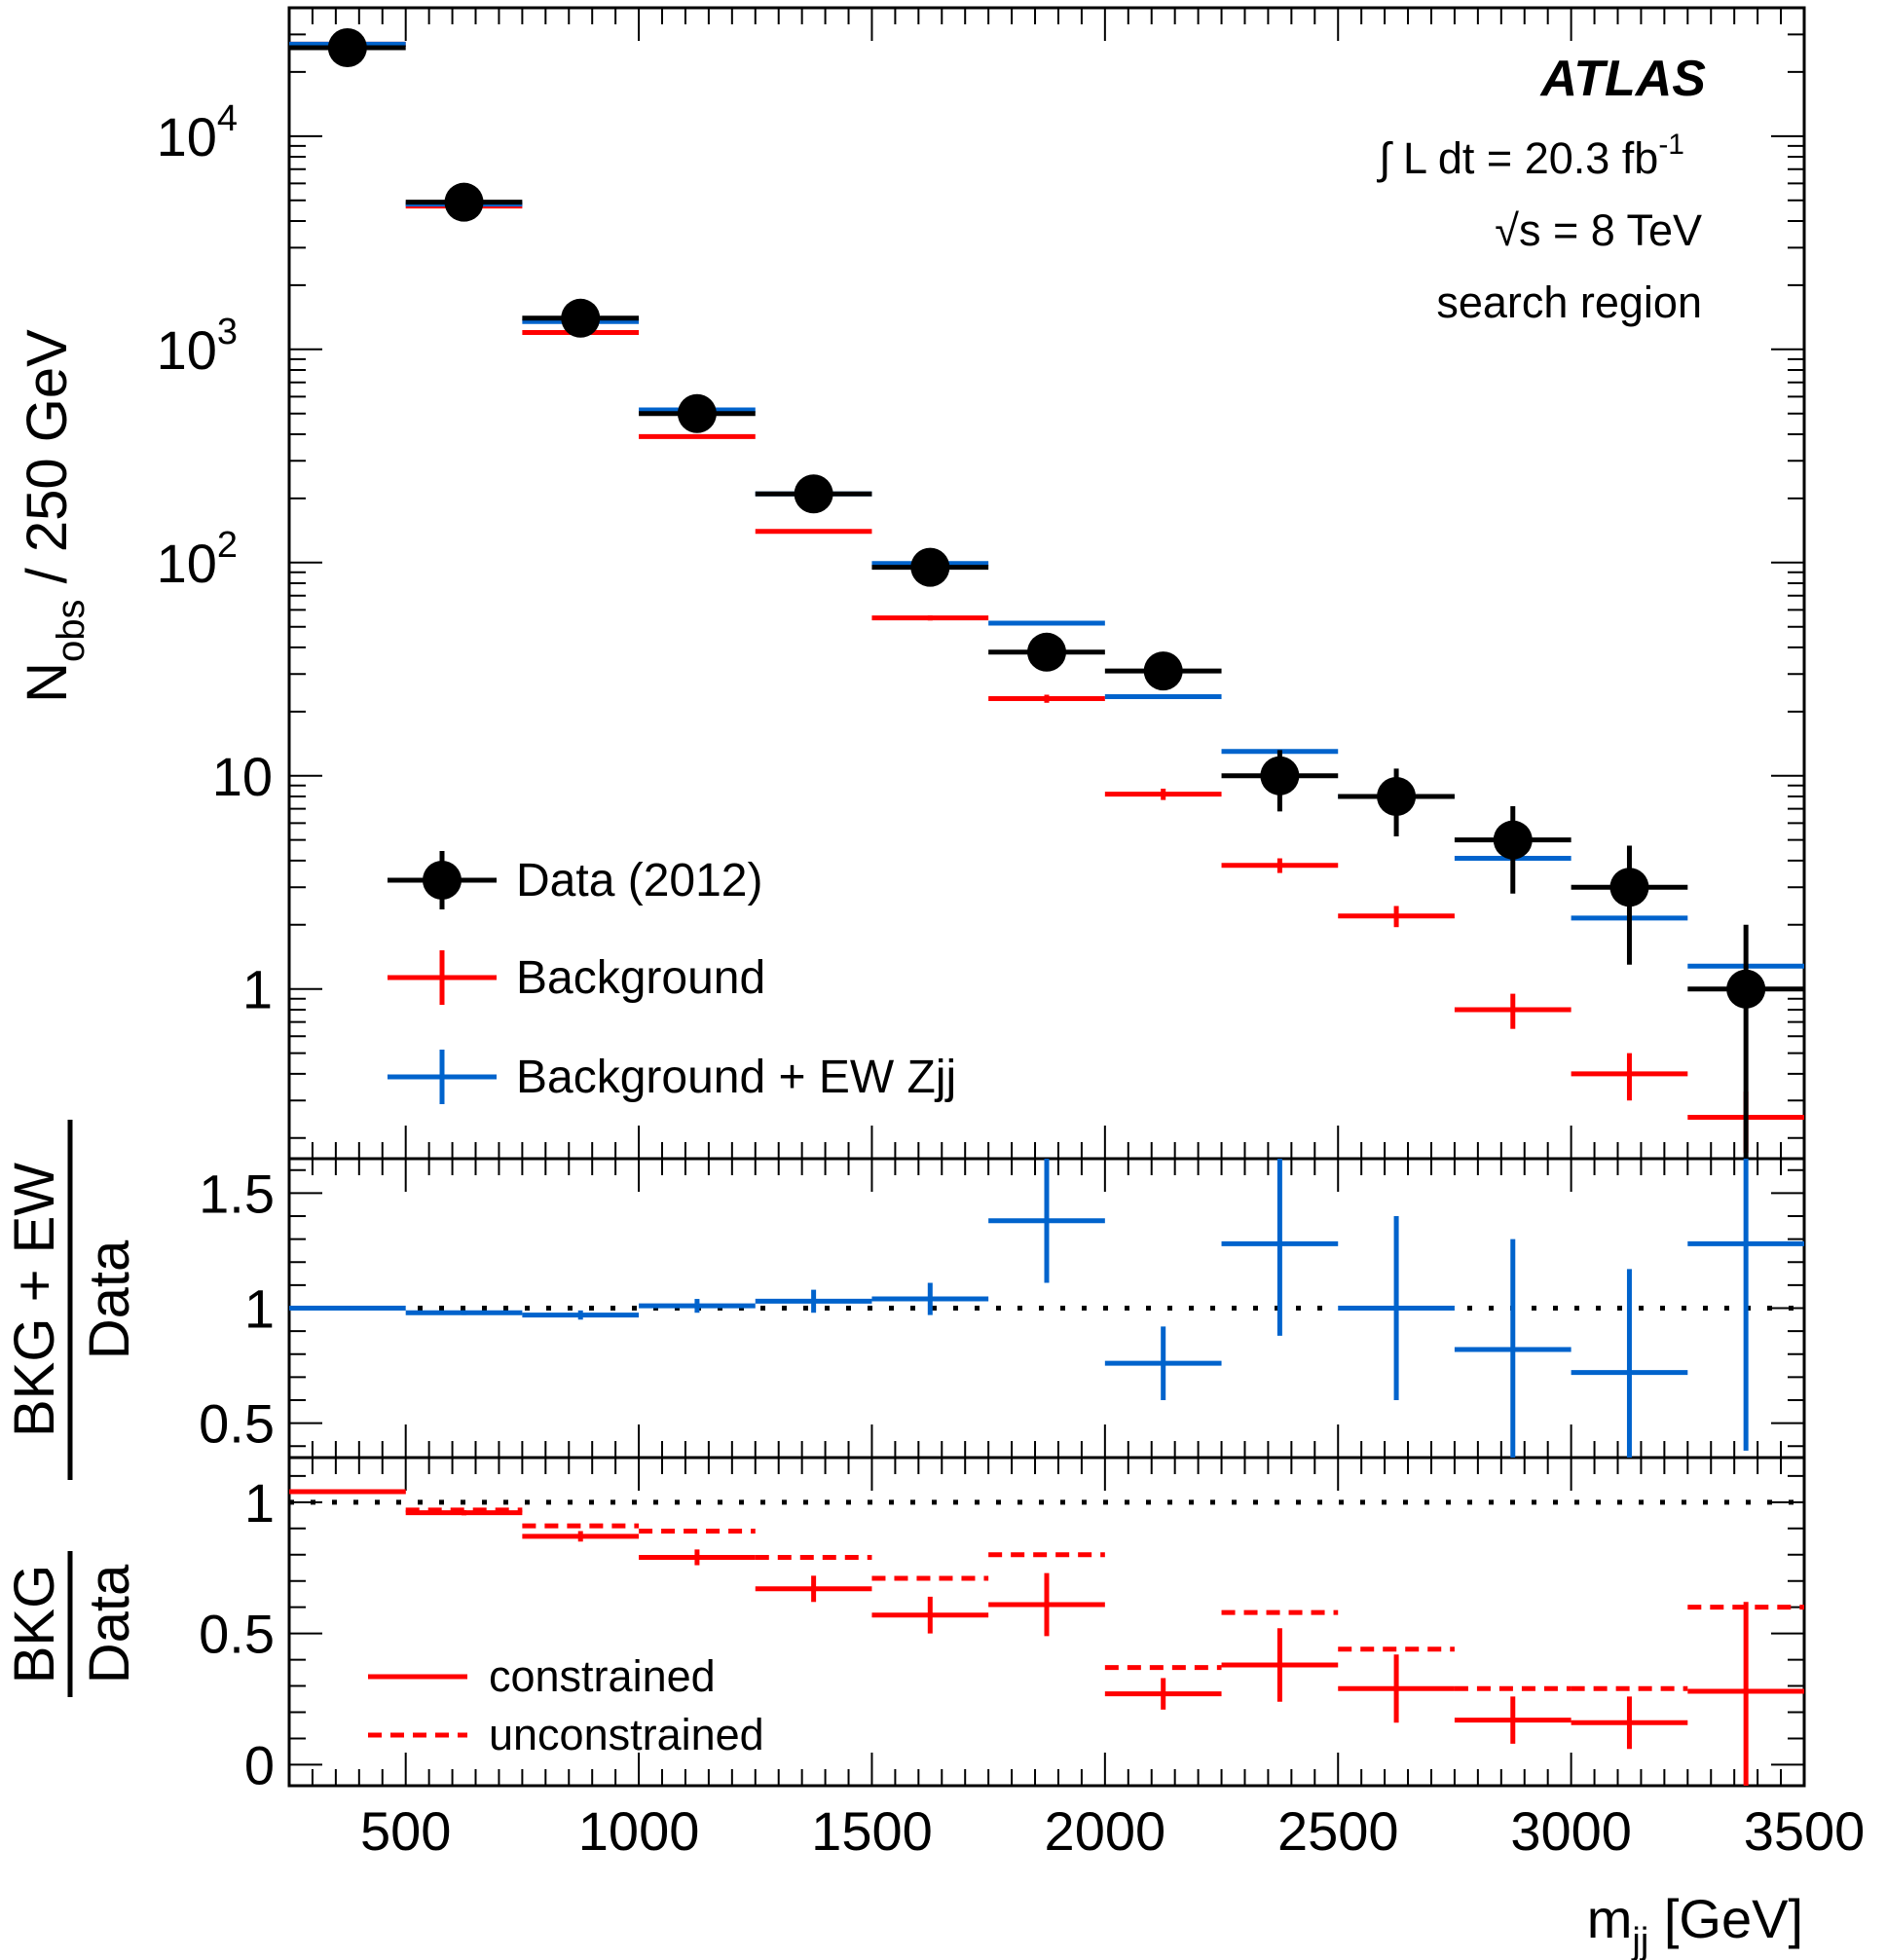  I want to click on y-axis-title-ratio-bkg-numerator: BKG, so click(34, 1624).